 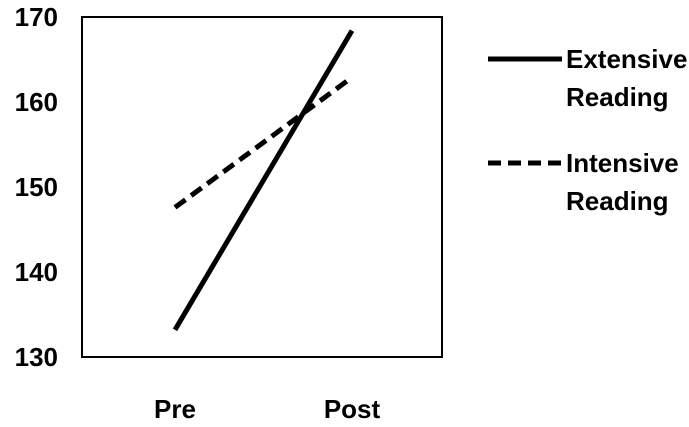 I want to click on legend-label-extensive-reading-line-1: Extensive, so click(x=626, y=59).